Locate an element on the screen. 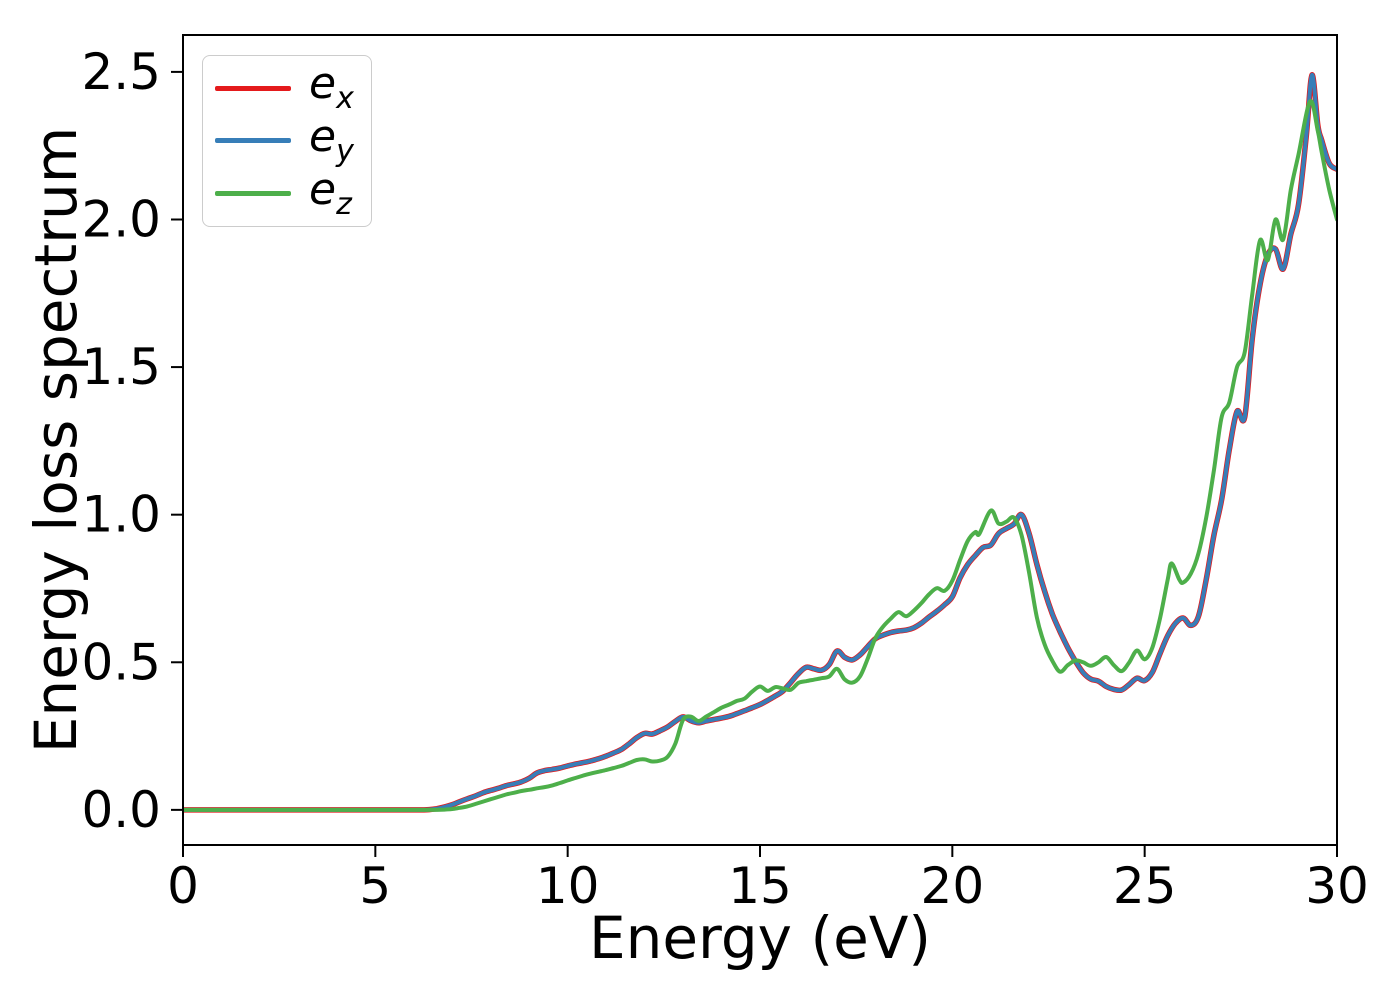 The width and height of the screenshot is (1400, 1000). x-tick-label: 15 is located at coordinates (760, 886).